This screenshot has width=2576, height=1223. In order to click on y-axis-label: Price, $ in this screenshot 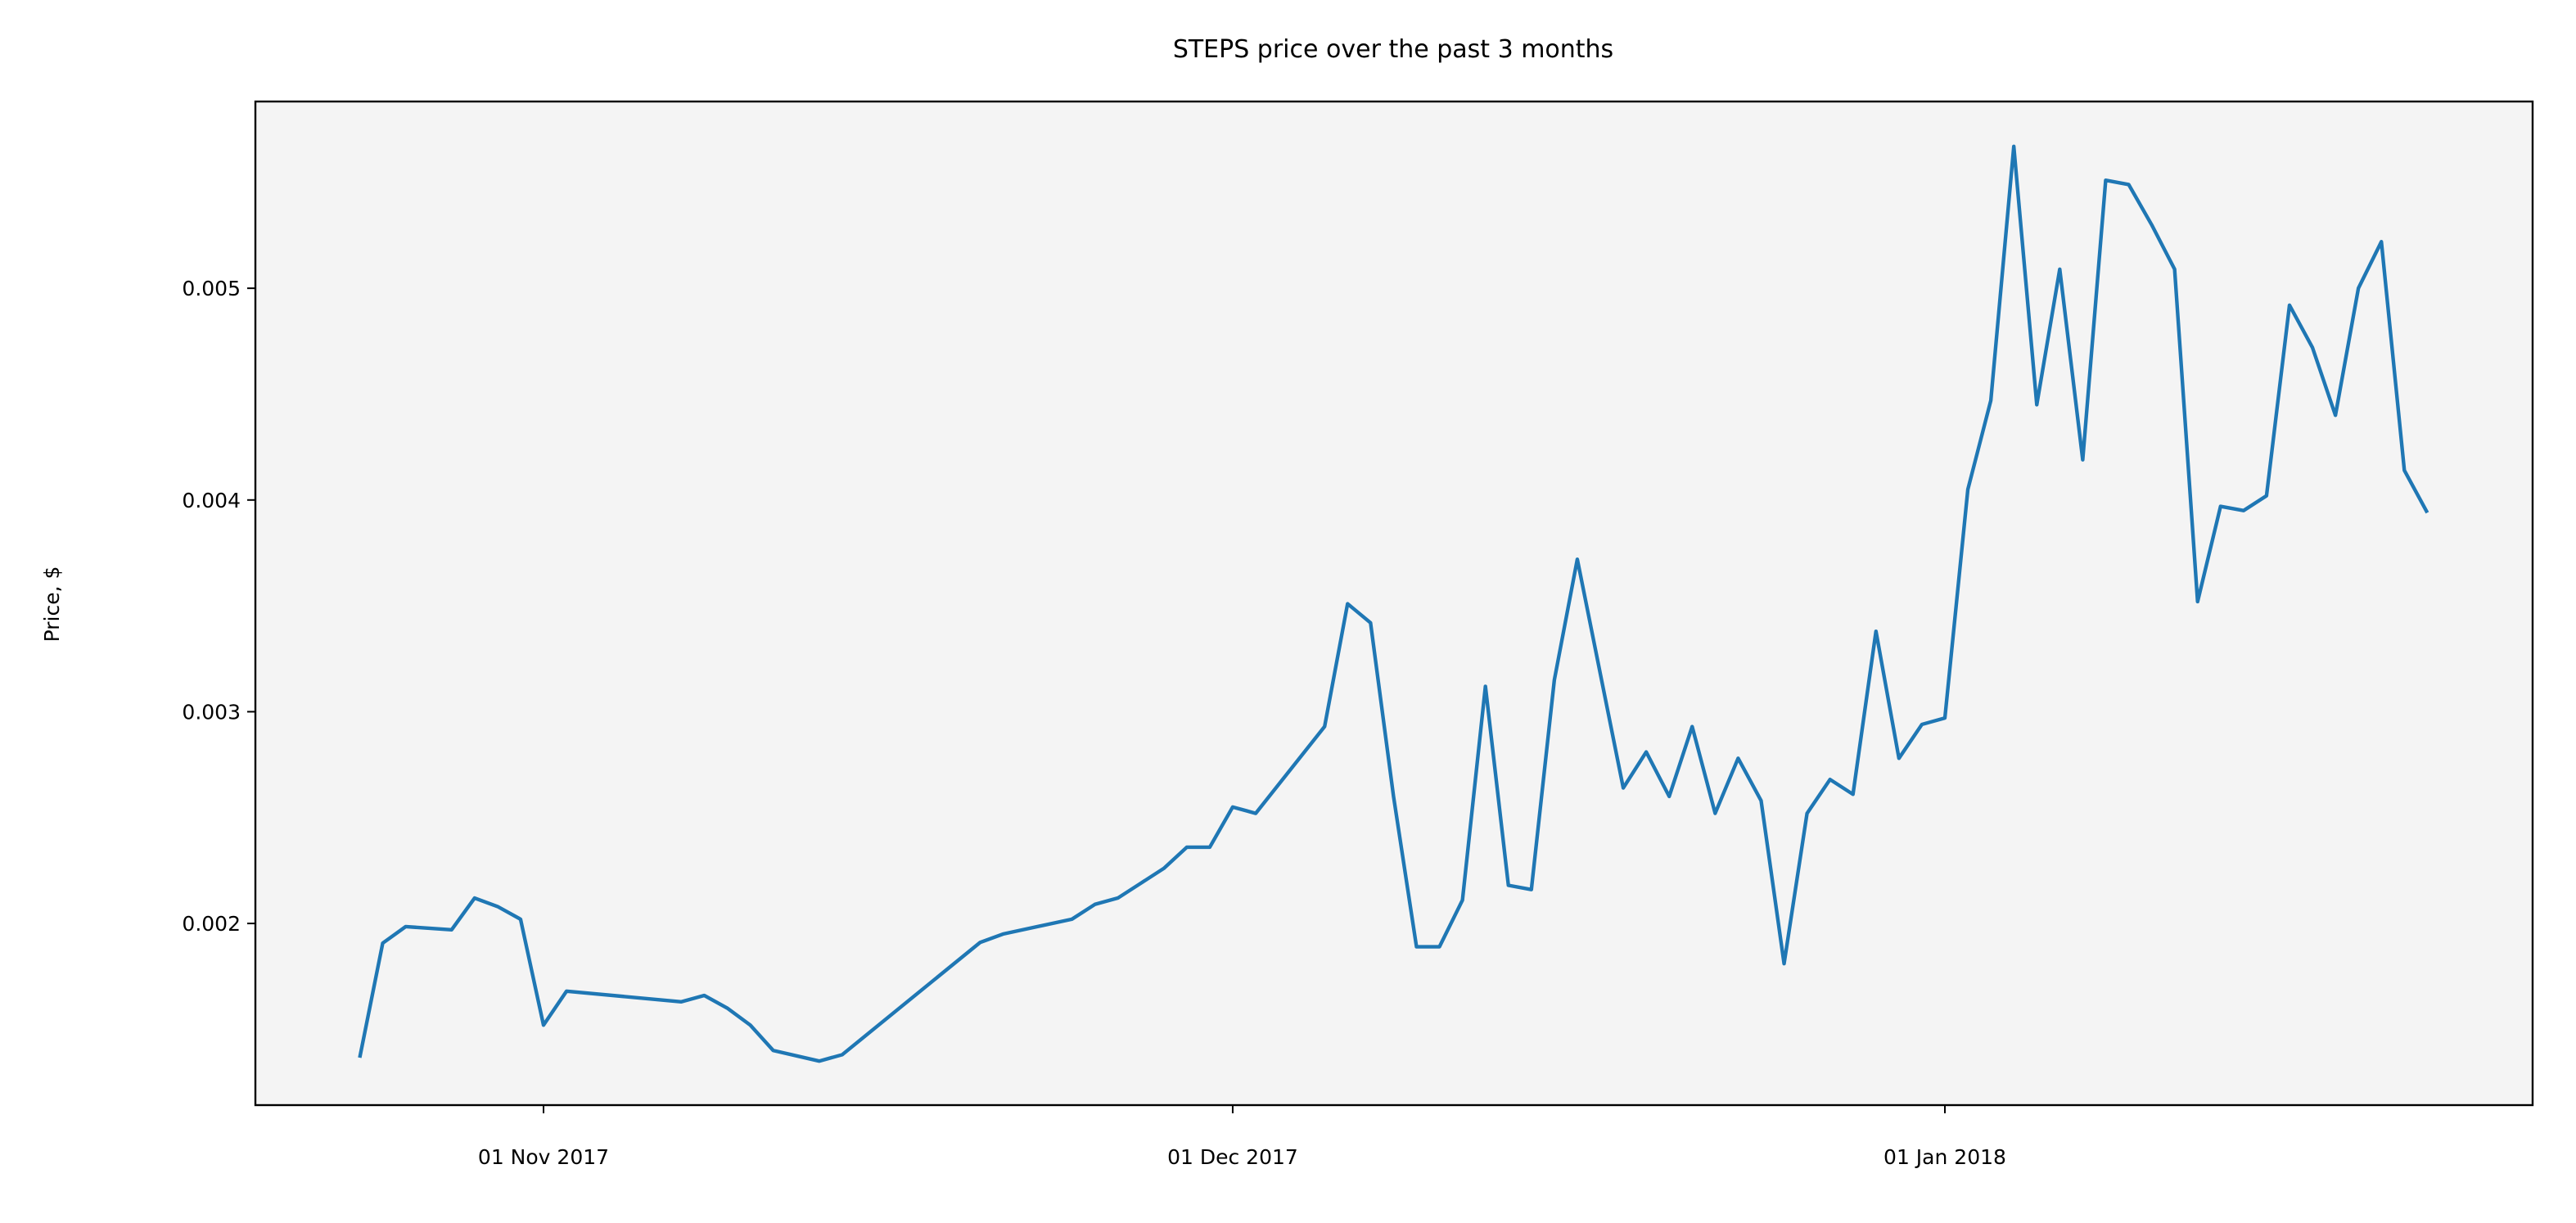, I will do `click(52, 604)`.